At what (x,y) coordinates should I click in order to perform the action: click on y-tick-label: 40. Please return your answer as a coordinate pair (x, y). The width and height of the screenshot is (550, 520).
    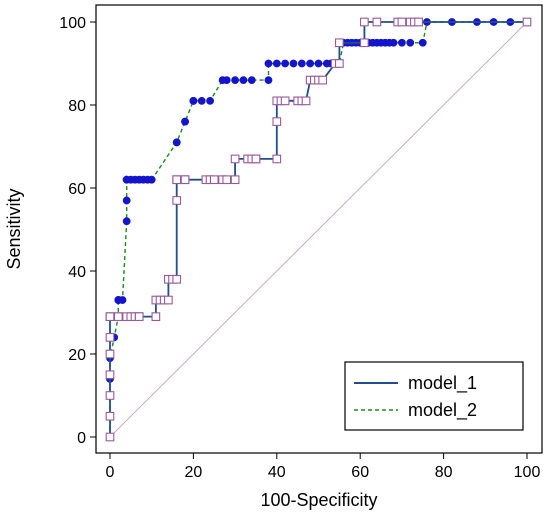
    Looking at the image, I should click on (77, 272).